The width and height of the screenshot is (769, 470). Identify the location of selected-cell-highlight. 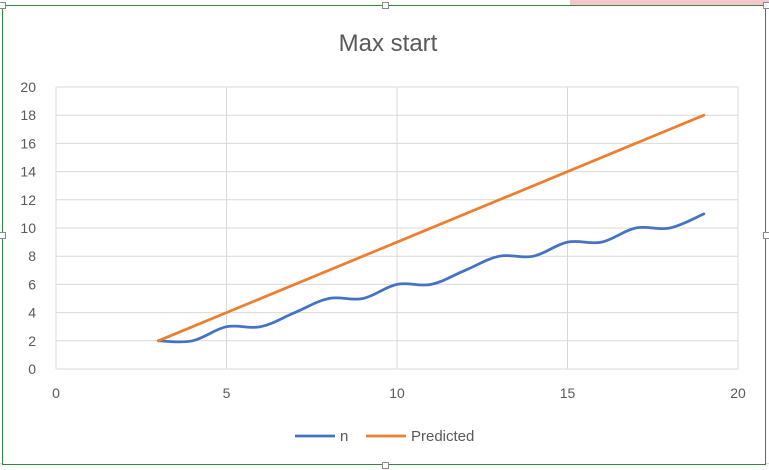
(669, 2).